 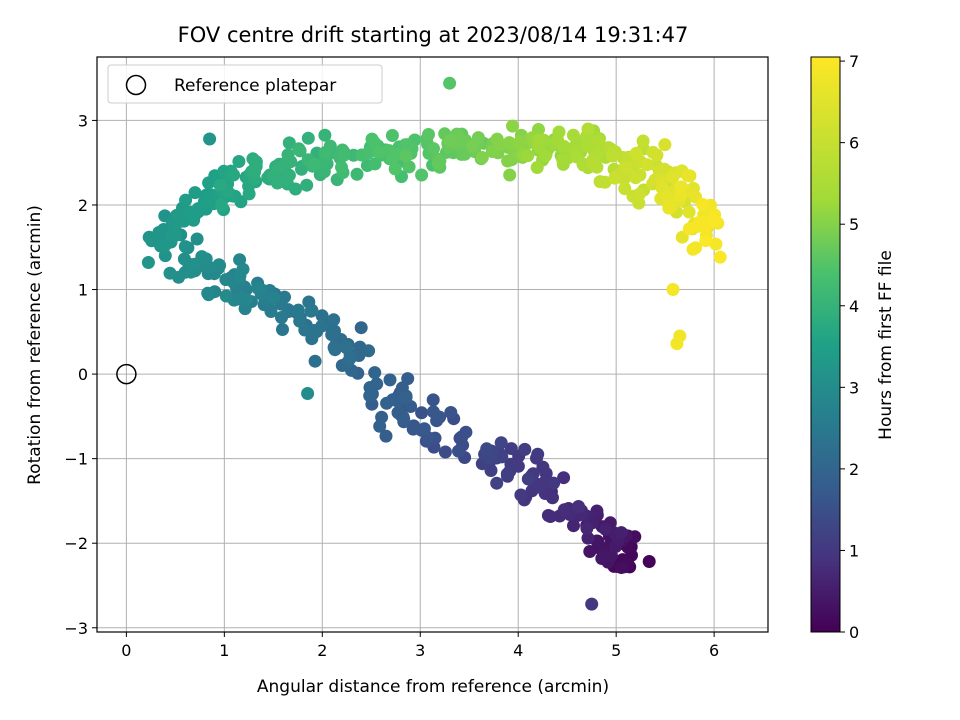 What do you see at coordinates (714, 650) in the screenshot?
I see `x-tick-label: 6` at bounding box center [714, 650].